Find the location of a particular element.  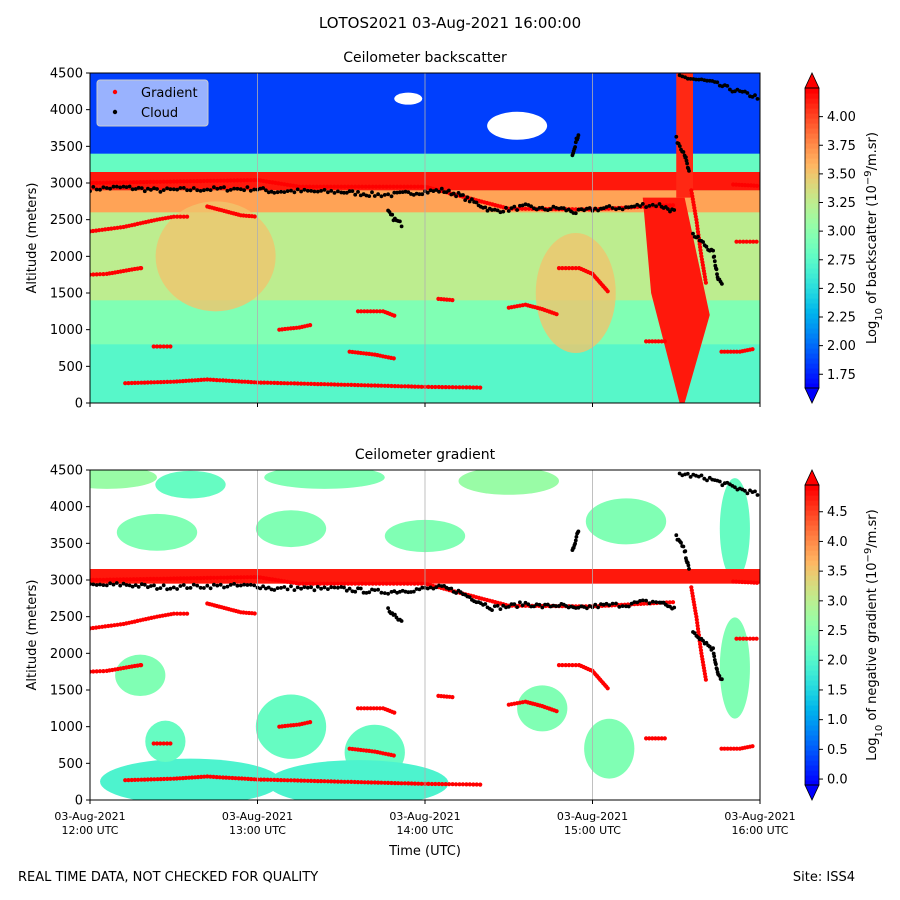

colorbar-tick-label: 2.5 is located at coordinates (837, 631).